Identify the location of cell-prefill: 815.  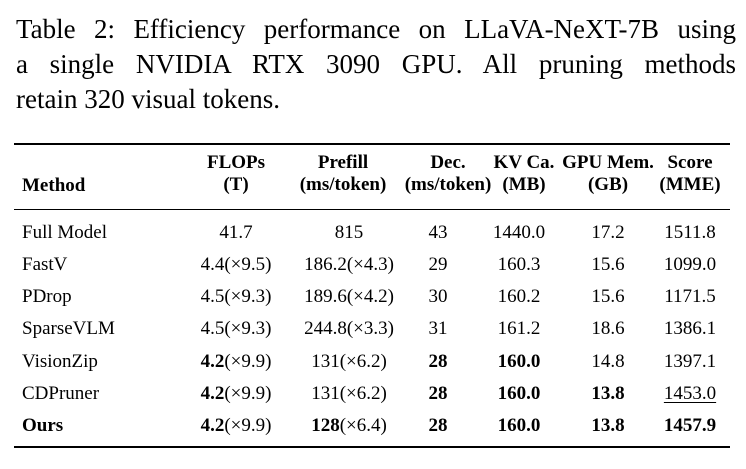
(349, 233).